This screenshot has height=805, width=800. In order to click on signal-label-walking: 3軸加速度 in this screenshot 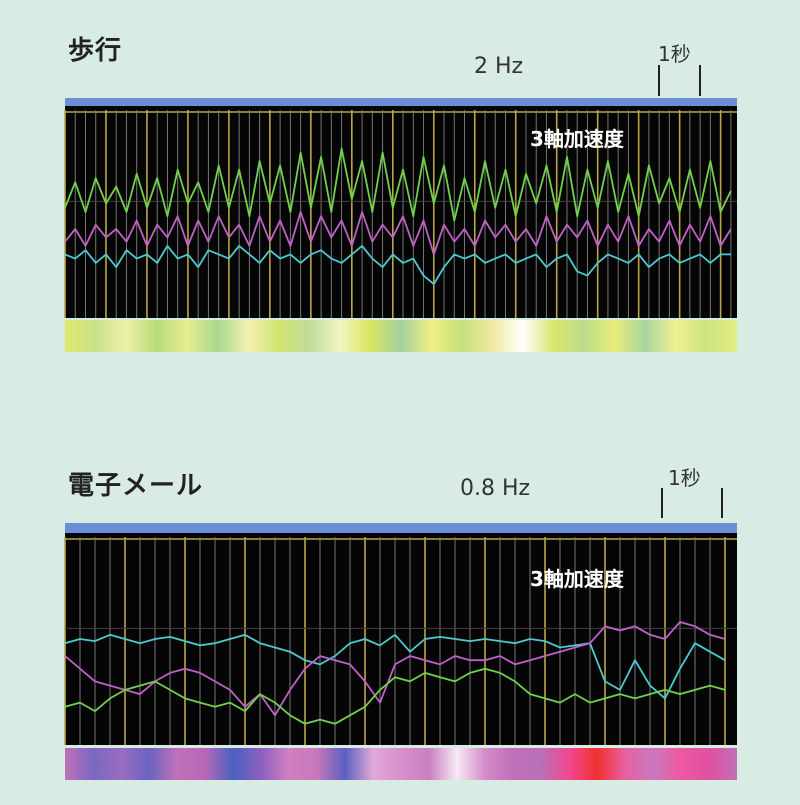, I will do `click(577, 139)`.